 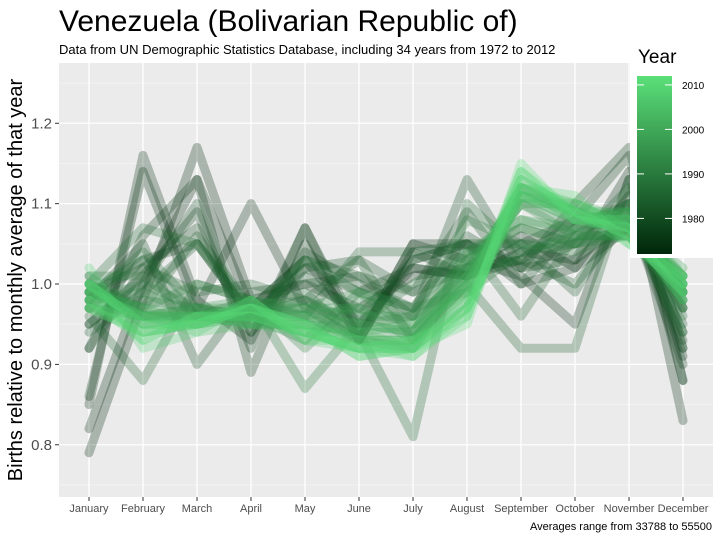 What do you see at coordinates (654, 165) in the screenshot?
I see `legend-colorbar` at bounding box center [654, 165].